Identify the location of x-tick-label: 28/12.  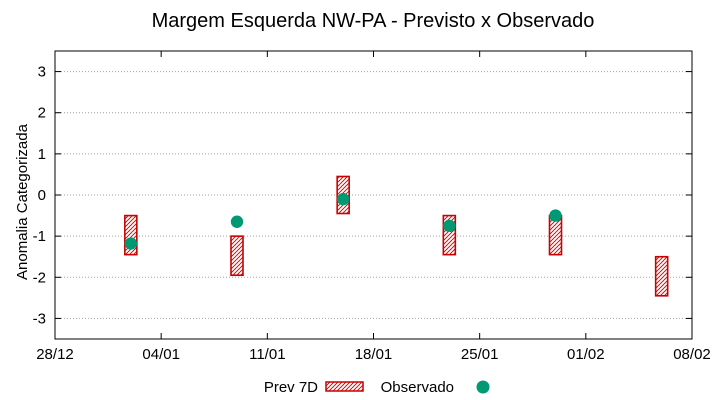
(55, 354).